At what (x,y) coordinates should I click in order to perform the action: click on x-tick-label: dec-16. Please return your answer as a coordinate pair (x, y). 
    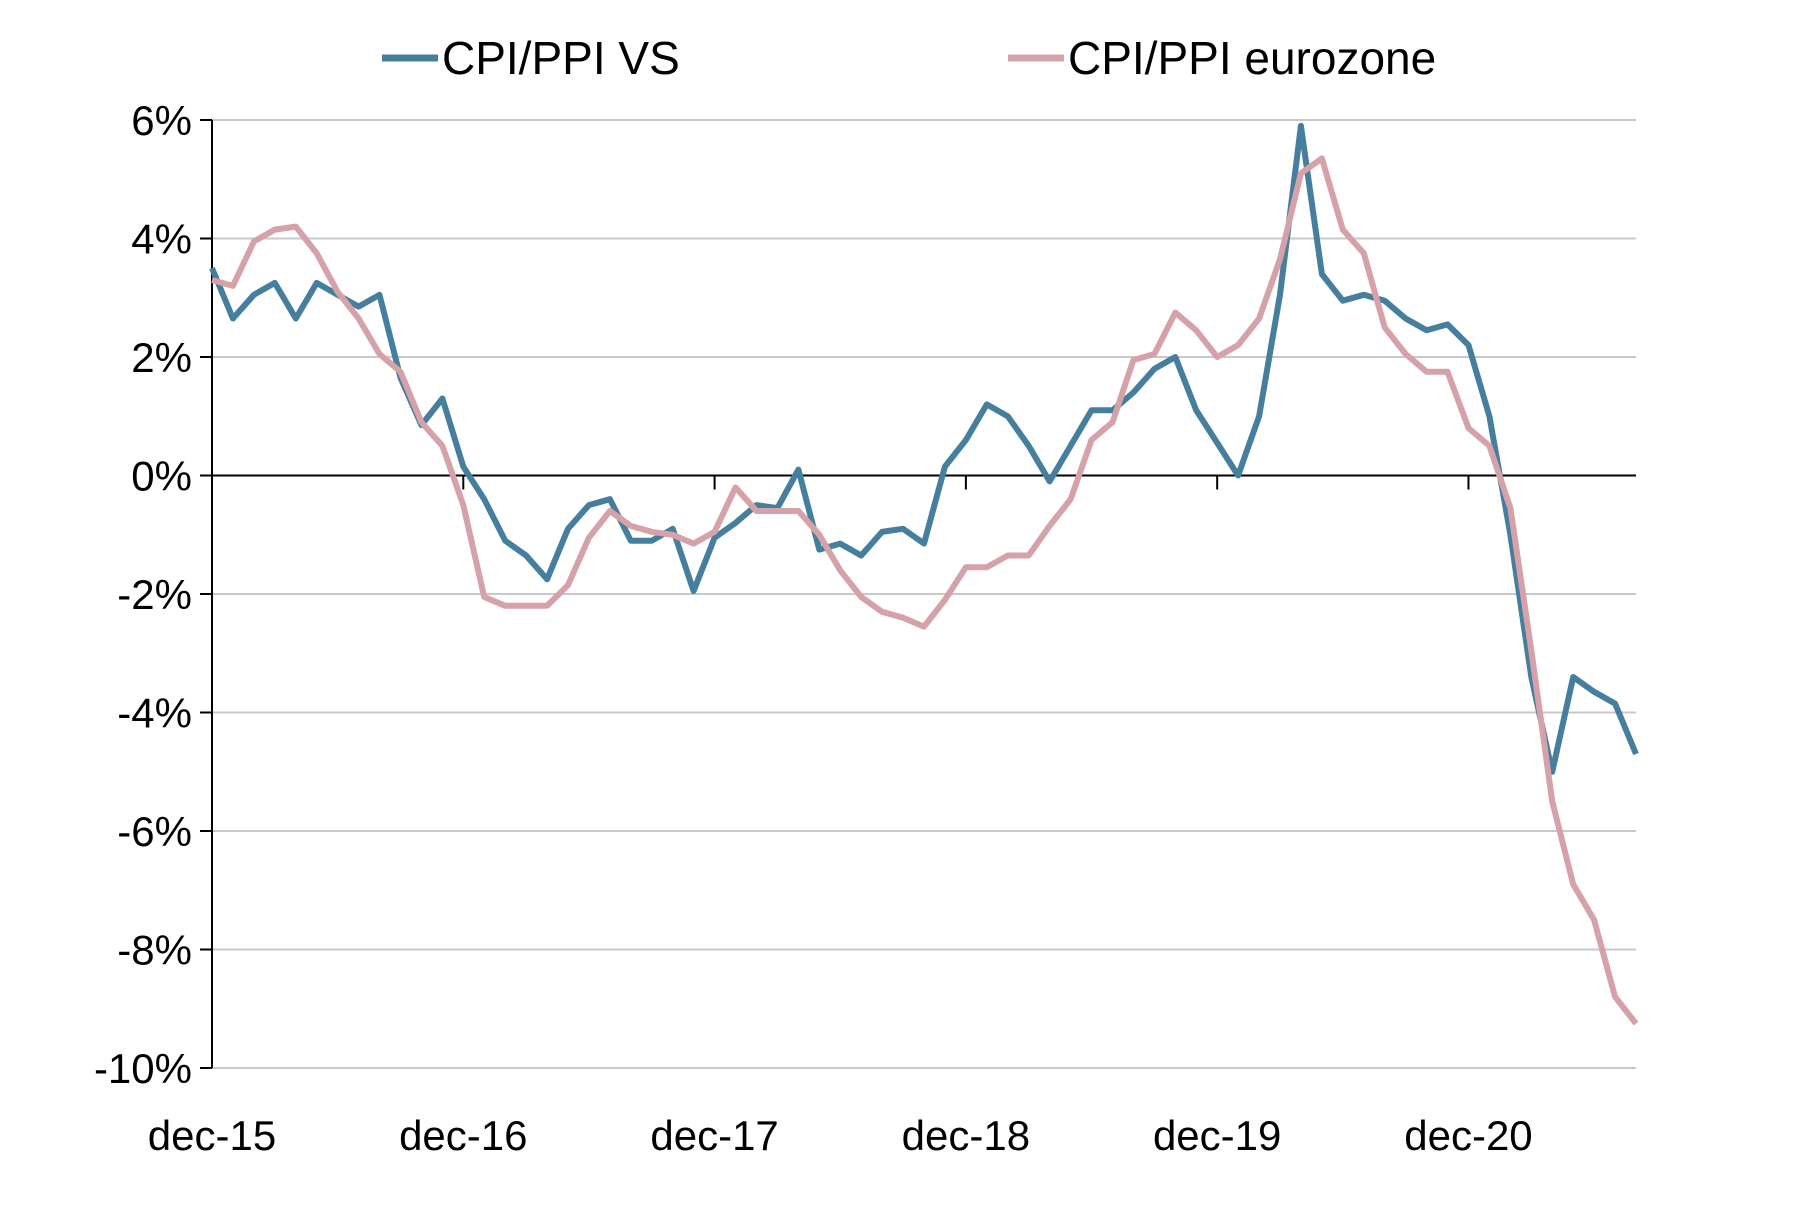
    Looking at the image, I should click on (463, 1135).